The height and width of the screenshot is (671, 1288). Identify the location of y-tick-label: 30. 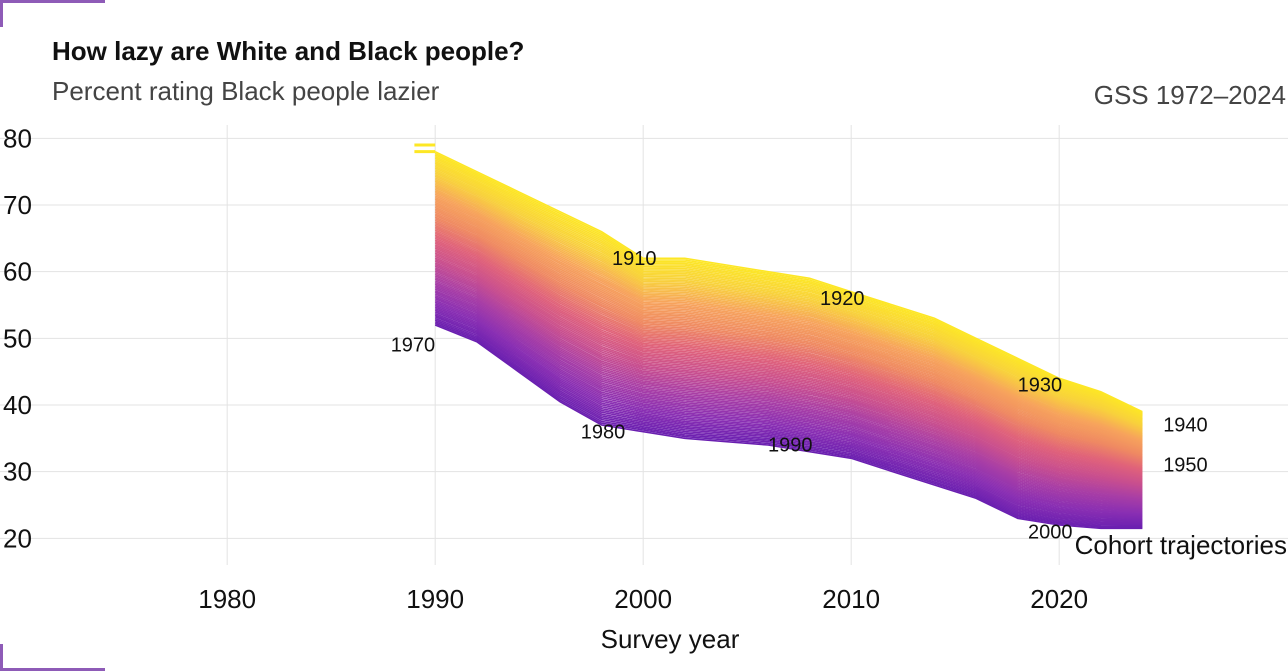
(17, 472).